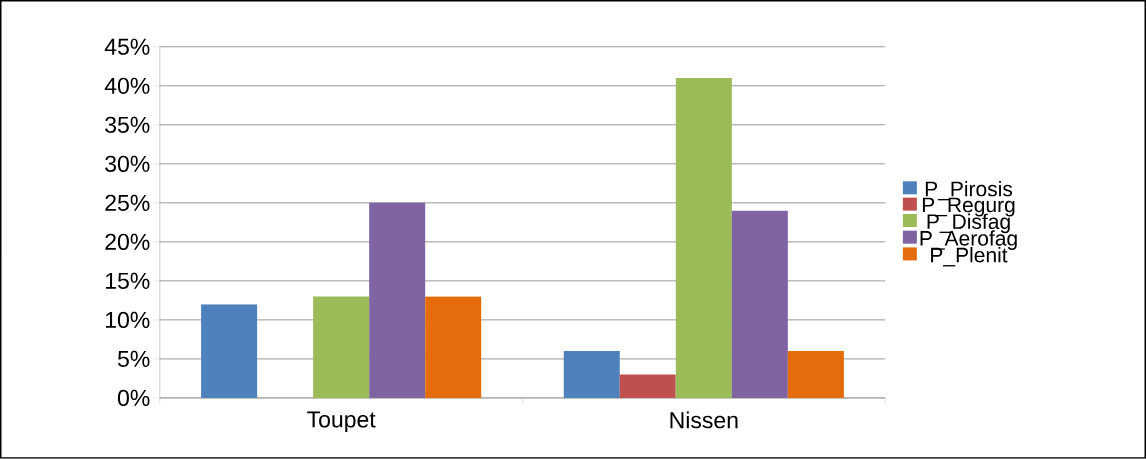 The width and height of the screenshot is (1146, 459). Describe the element at coordinates (127, 203) in the screenshot. I see `y-tick-label: 25%` at that location.